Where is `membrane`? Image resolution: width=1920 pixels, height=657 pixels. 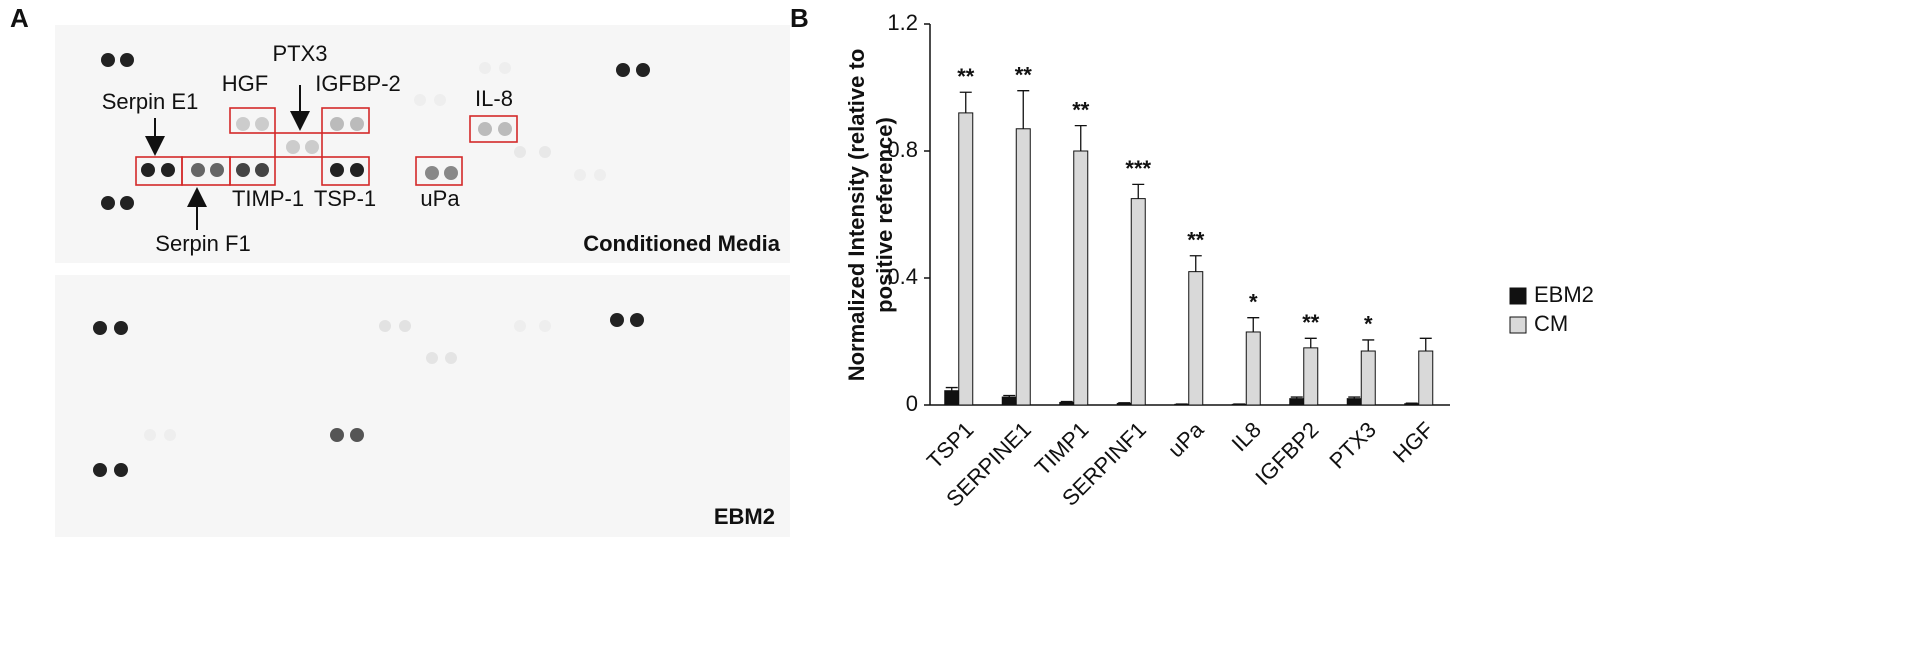 membrane is located at coordinates (422, 144).